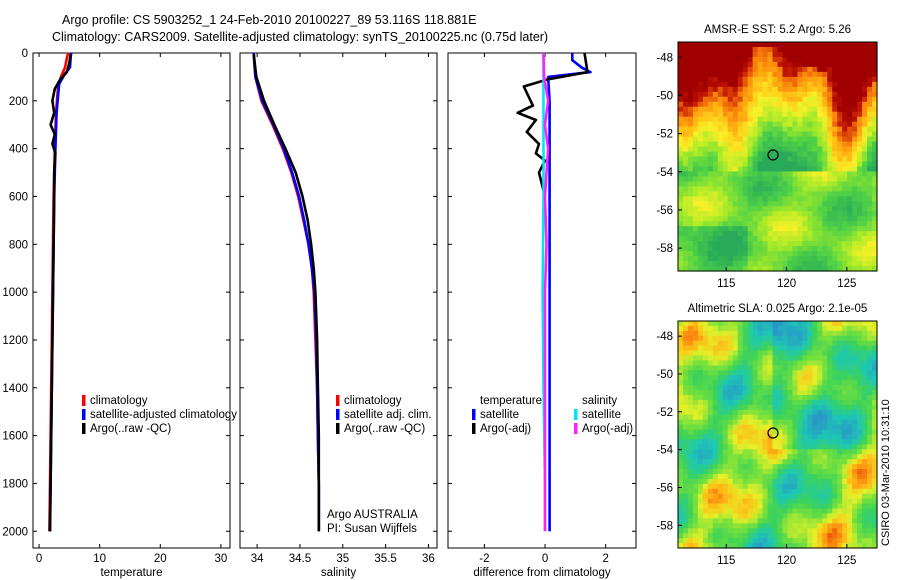  What do you see at coordinates (773, 155) in the screenshot?
I see `argo-location-marker` at bounding box center [773, 155].